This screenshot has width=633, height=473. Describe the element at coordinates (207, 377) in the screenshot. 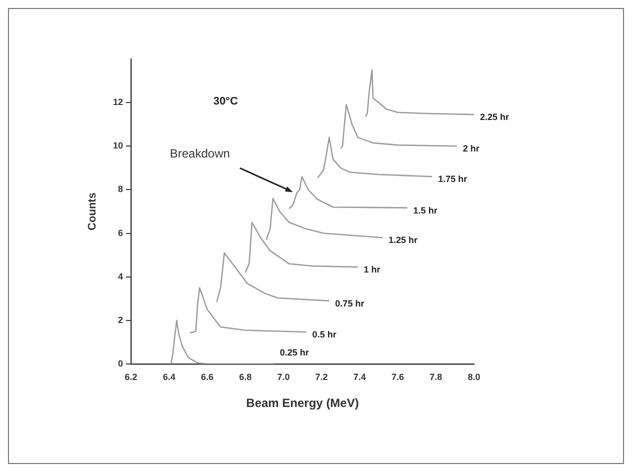

I see `x-tick-label: 6.6` at that location.